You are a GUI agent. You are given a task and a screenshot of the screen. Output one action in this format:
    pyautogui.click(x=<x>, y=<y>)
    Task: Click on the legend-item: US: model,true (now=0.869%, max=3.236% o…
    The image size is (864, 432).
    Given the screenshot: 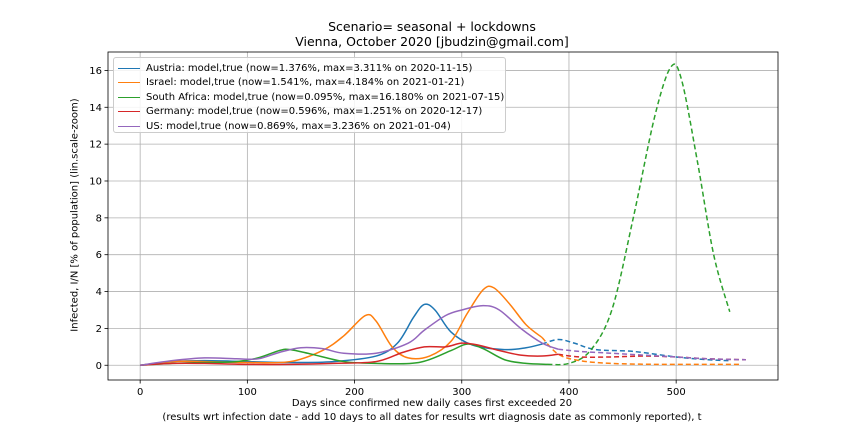 What is the action you would take?
    pyautogui.click(x=284, y=126)
    